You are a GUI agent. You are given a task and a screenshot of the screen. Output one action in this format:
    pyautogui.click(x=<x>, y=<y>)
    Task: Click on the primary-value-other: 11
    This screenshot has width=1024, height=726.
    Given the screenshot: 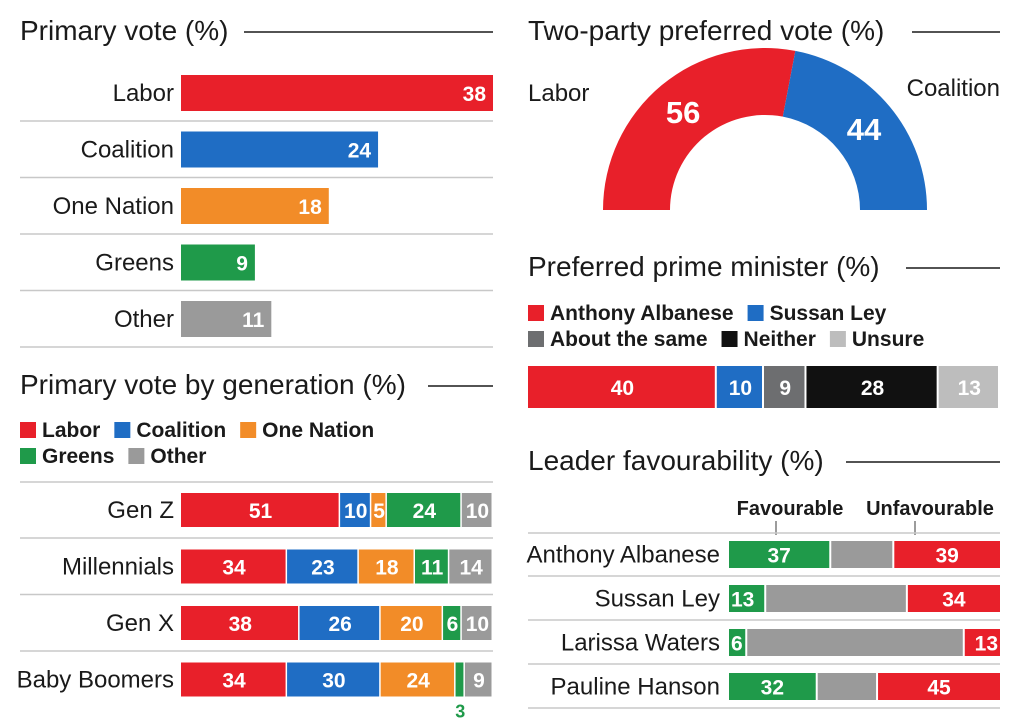 What is the action you would take?
    pyautogui.click(x=253, y=320)
    